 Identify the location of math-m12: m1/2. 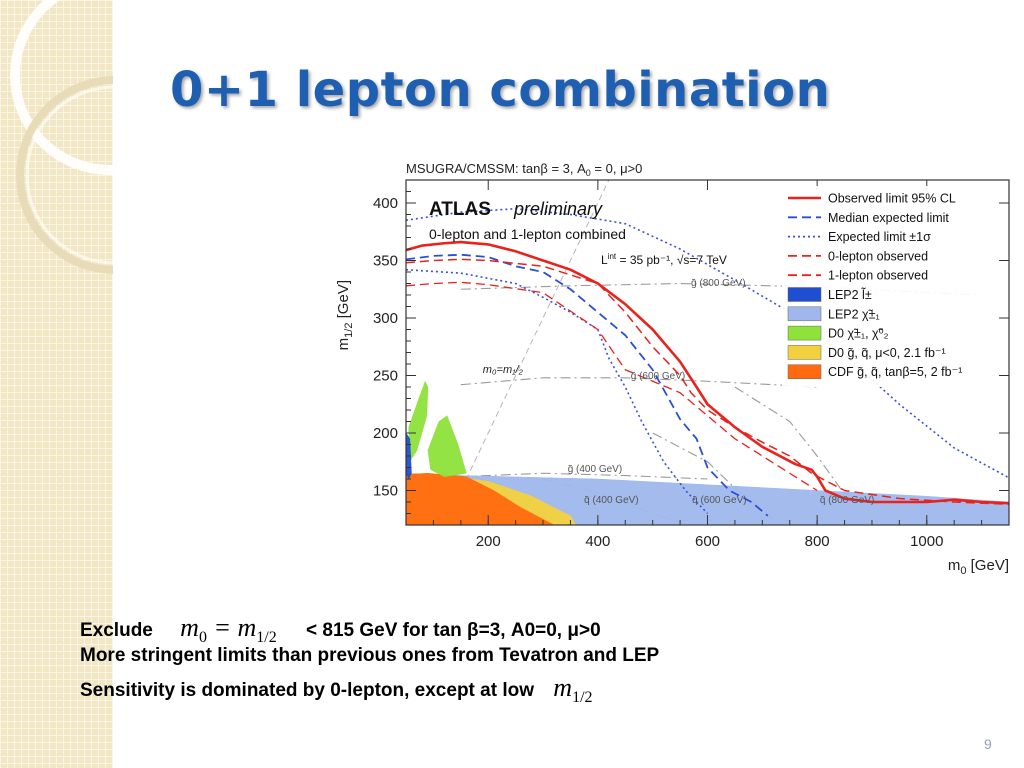
(573, 690).